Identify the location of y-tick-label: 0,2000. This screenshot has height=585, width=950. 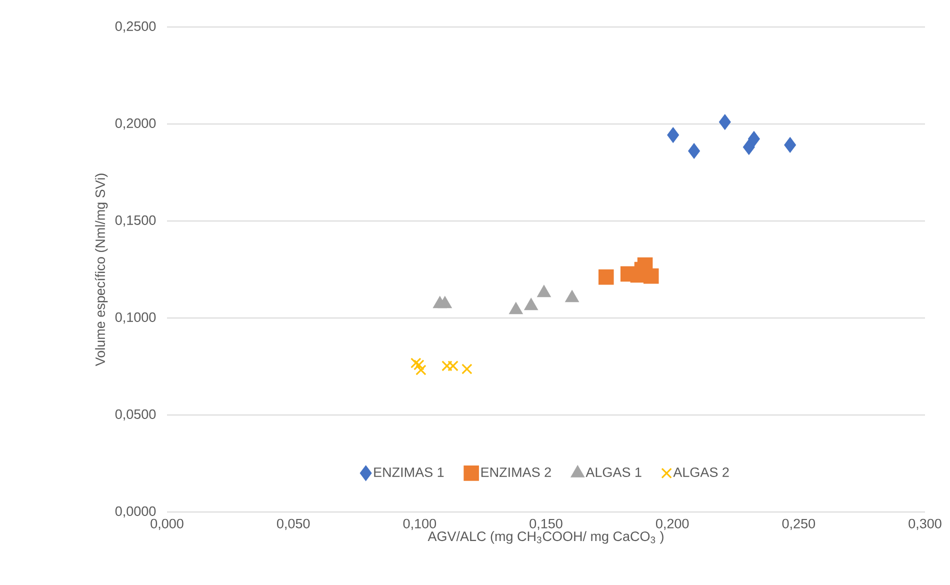
(135, 124).